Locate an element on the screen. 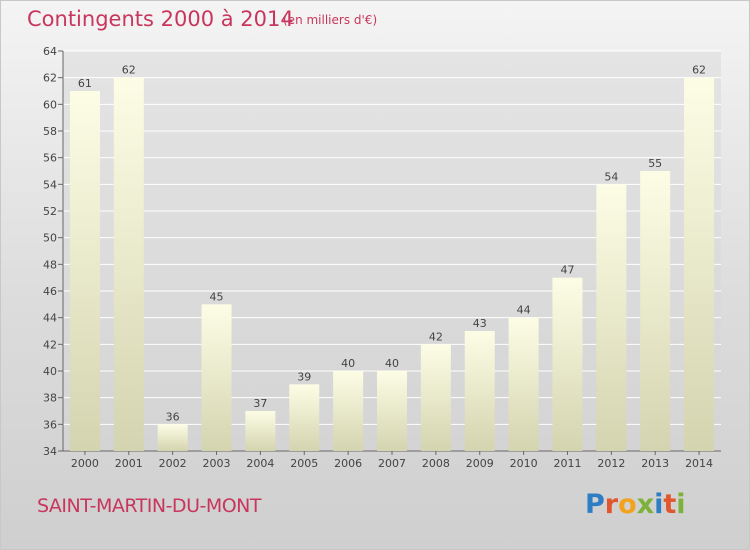 This screenshot has width=750, height=550. bar-2009 is located at coordinates (479, 391).